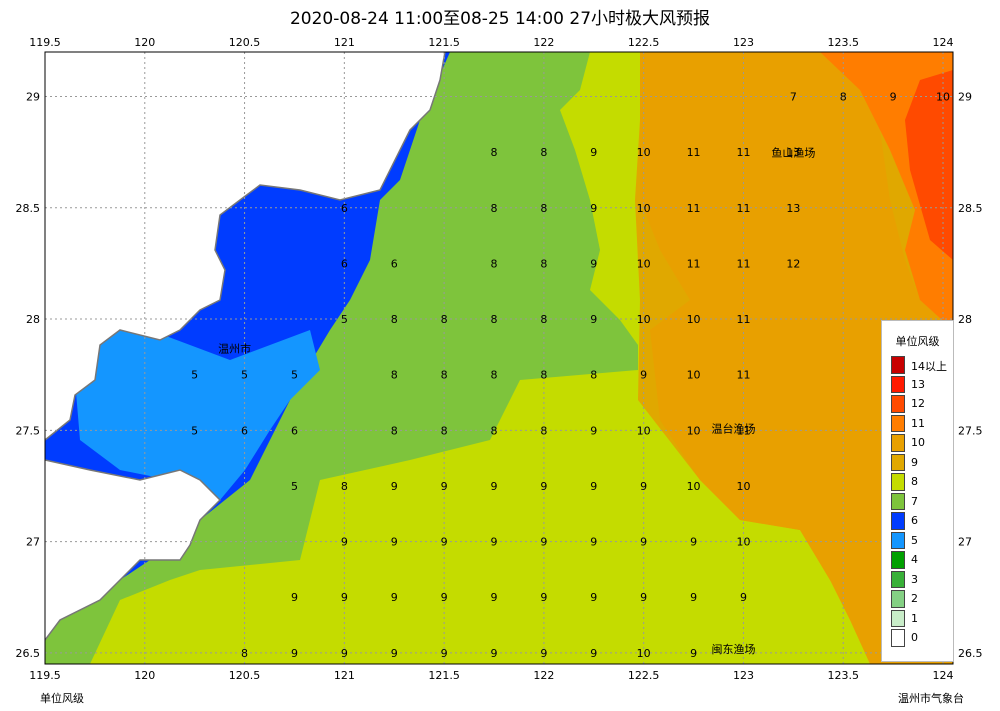 This screenshot has width=1000, height=711. What do you see at coordinates (917, 341) in the screenshot?
I see `legend-title: 单位风级` at bounding box center [917, 341].